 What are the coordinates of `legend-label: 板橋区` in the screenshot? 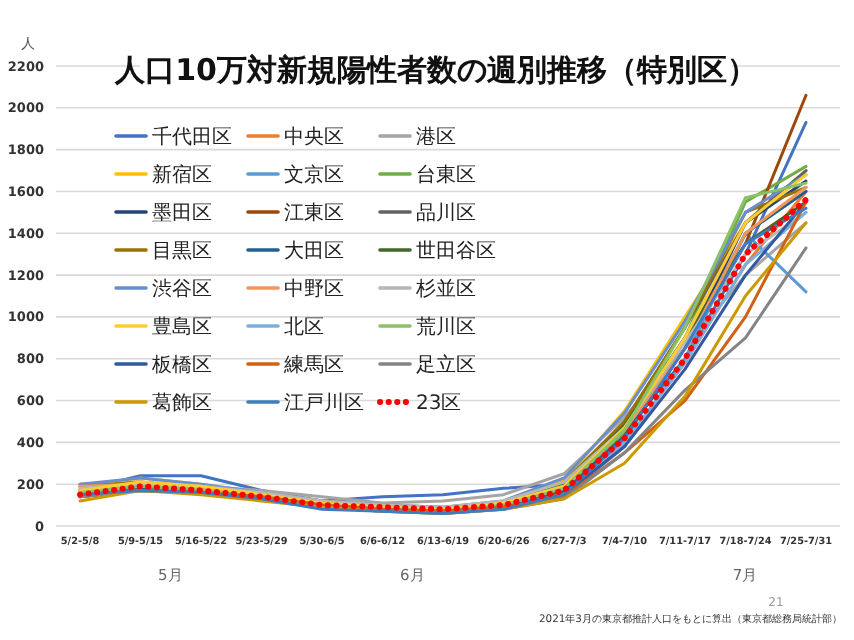 It's located at (181, 365).